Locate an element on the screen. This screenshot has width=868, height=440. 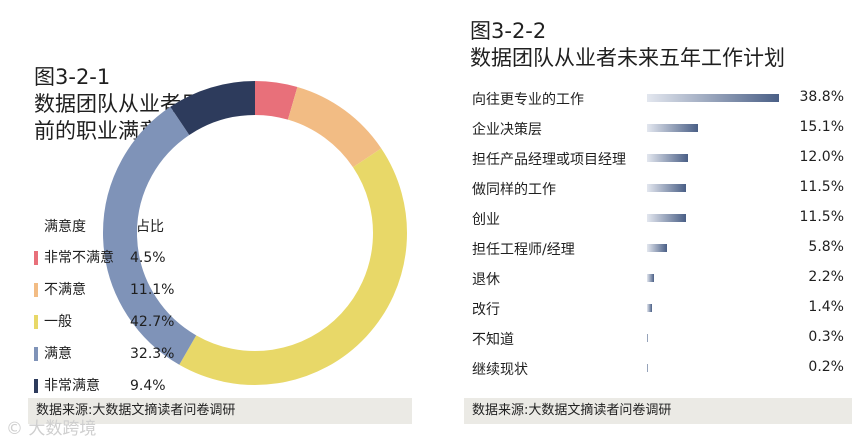
bar-row: 创业 11.5% is located at coordinates (658, 219).